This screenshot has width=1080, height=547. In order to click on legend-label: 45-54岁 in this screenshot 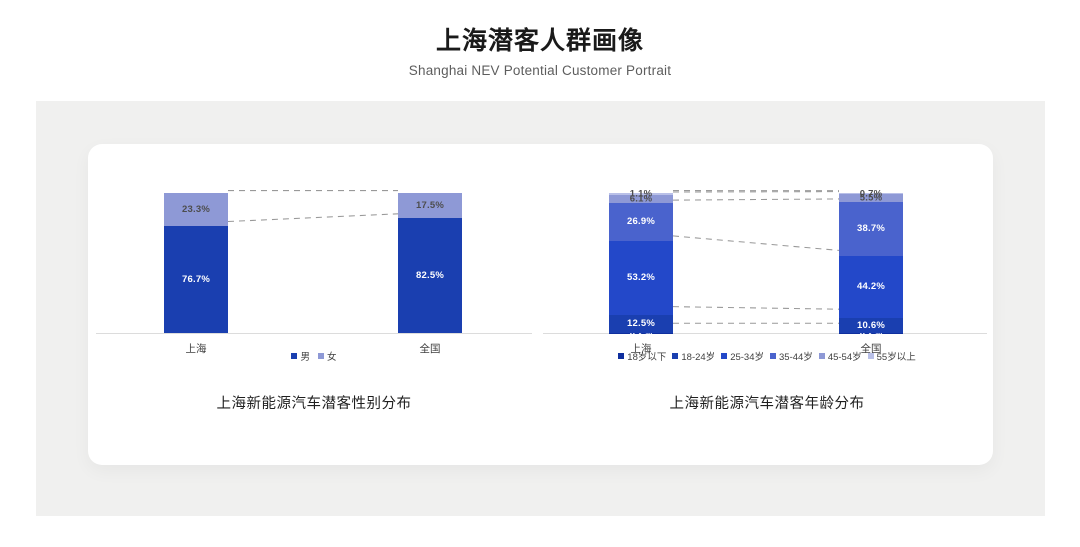, I will do `click(844, 357)`.